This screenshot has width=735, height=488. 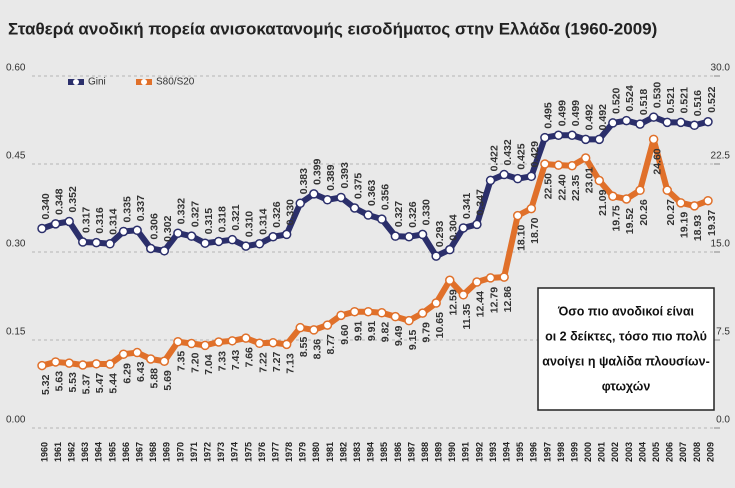 I want to click on x-tick-label: 1985, so click(x=384, y=452).